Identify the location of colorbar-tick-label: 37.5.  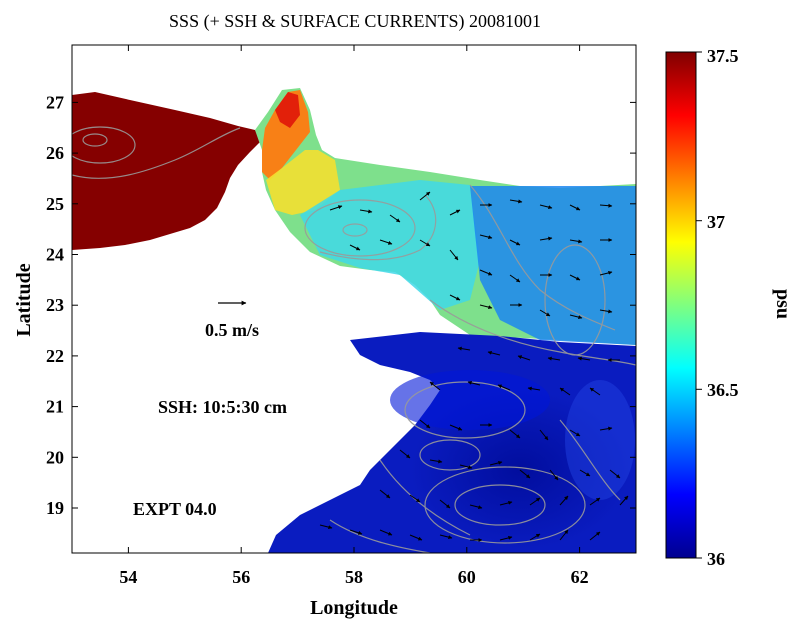
(723, 56).